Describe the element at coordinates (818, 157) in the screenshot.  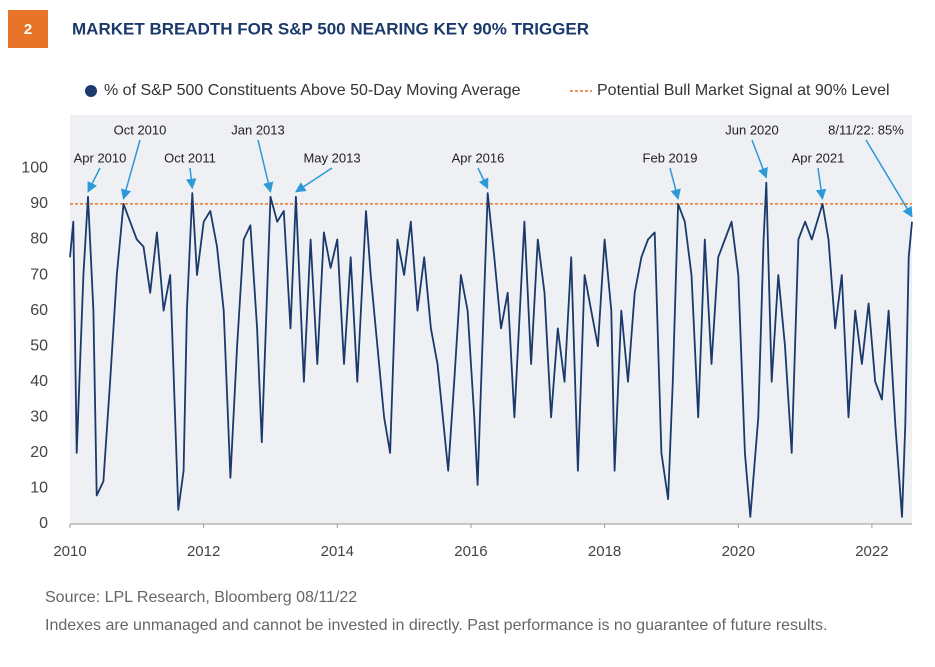
I see `annotation-label: Apr 2021` at that location.